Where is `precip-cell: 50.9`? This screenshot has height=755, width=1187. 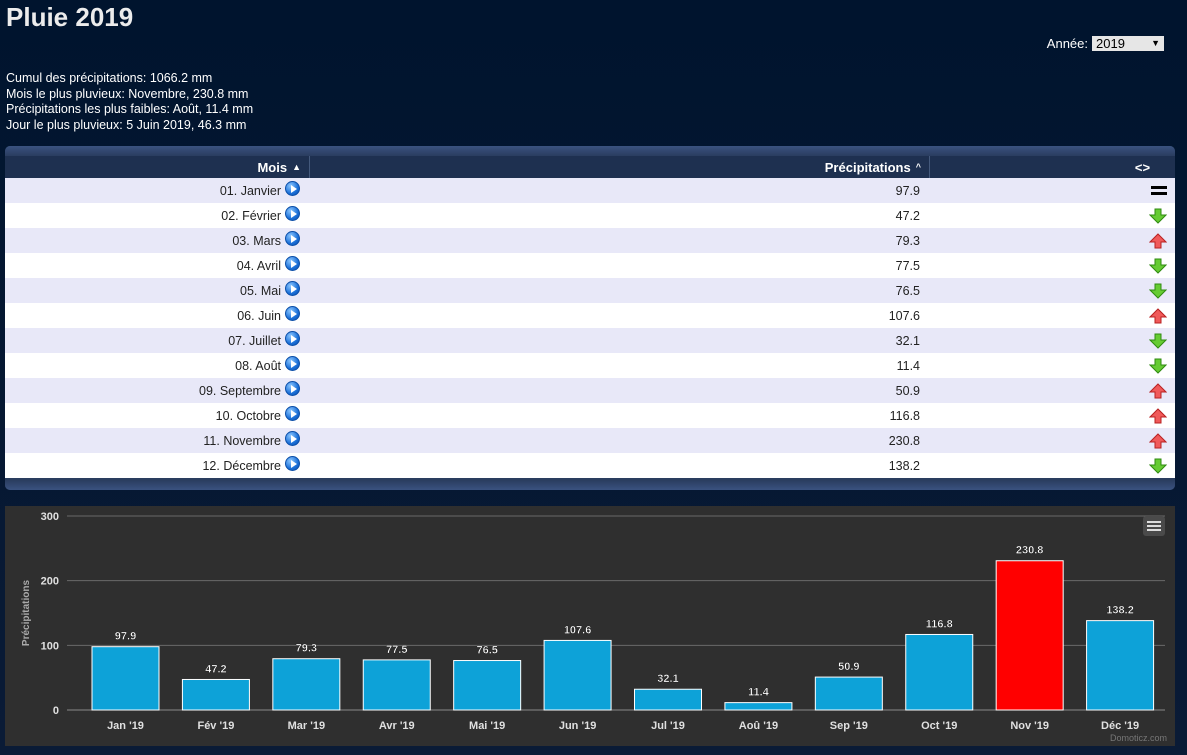
precip-cell: 50.9 is located at coordinates (907, 390).